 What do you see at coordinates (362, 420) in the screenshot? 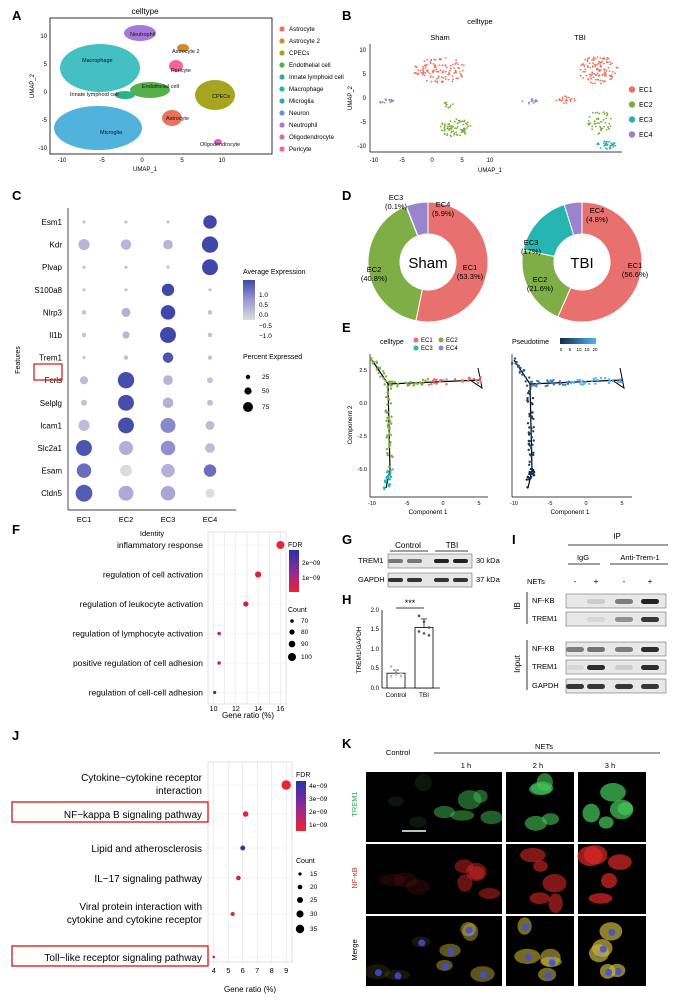
I see `traj-left-yticks: 2.5 0.0 -2.5 -5.0` at bounding box center [362, 420].